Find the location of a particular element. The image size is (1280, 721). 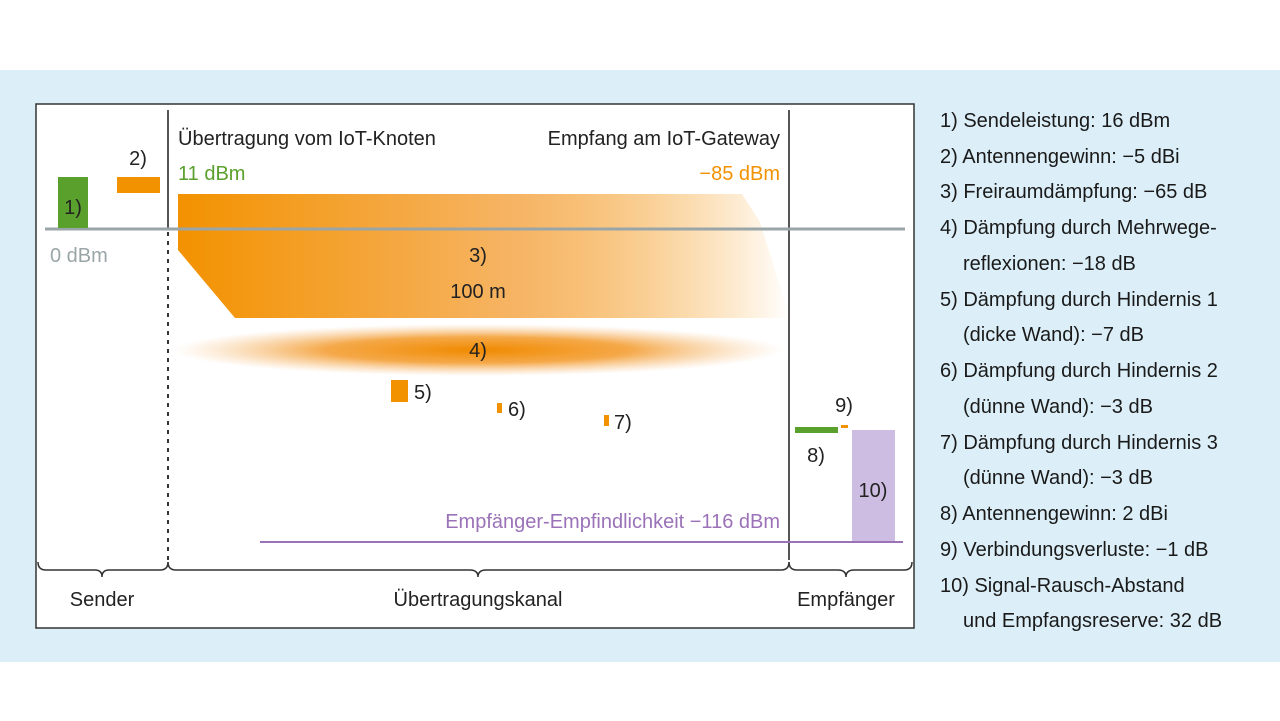

obstacle-2-bar is located at coordinates (499, 408).